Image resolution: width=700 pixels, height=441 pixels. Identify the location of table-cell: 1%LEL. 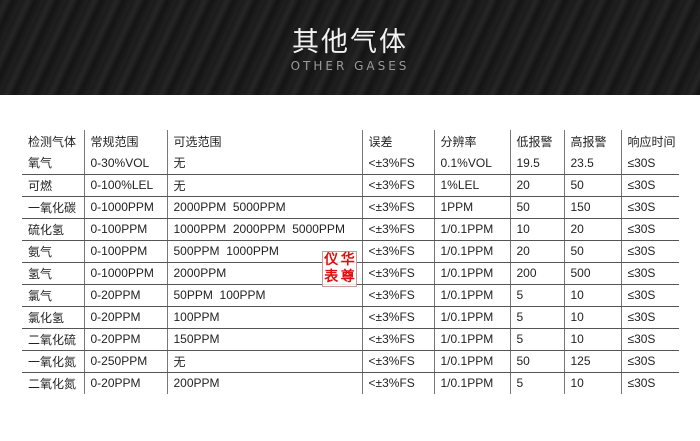
(472, 185).